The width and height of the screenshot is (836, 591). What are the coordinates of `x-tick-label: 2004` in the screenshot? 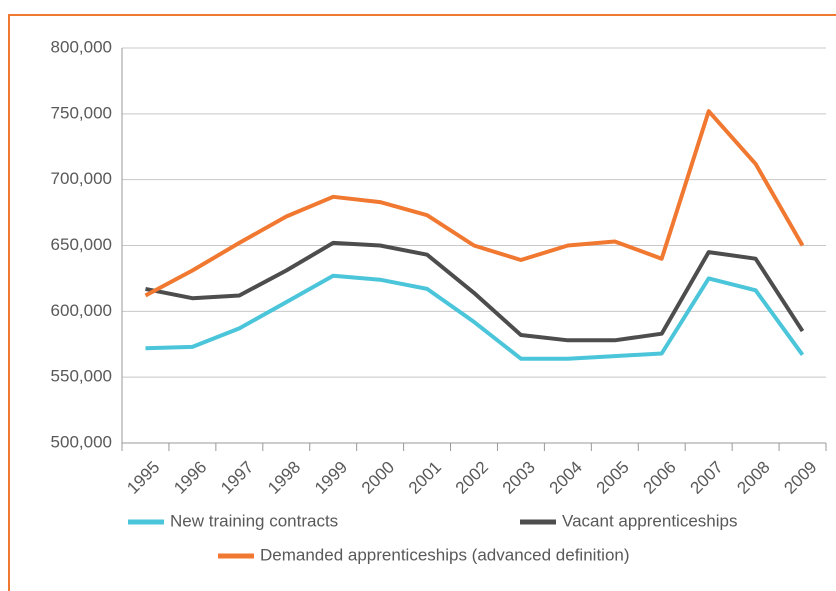 It's located at (566, 478).